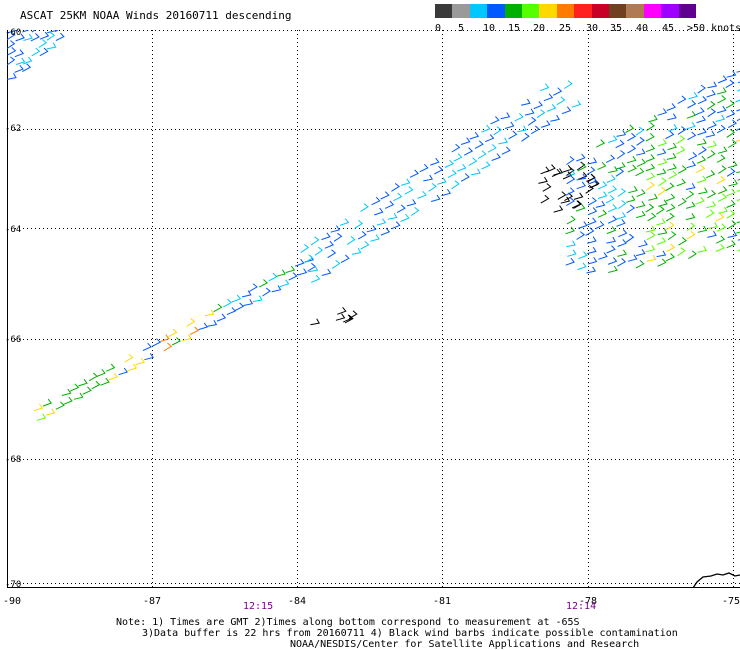  What do you see at coordinates (297, 601) in the screenshot?
I see `longitude-label: -84` at bounding box center [297, 601].